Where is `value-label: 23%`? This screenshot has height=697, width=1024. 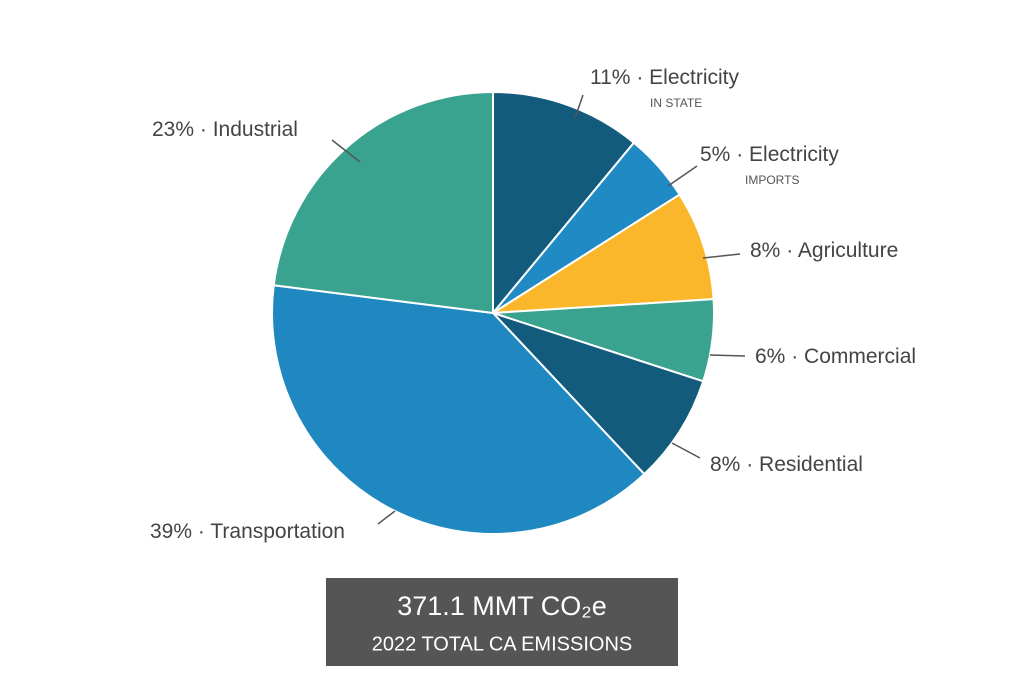
value-label: 23% is located at coordinates (173, 129).